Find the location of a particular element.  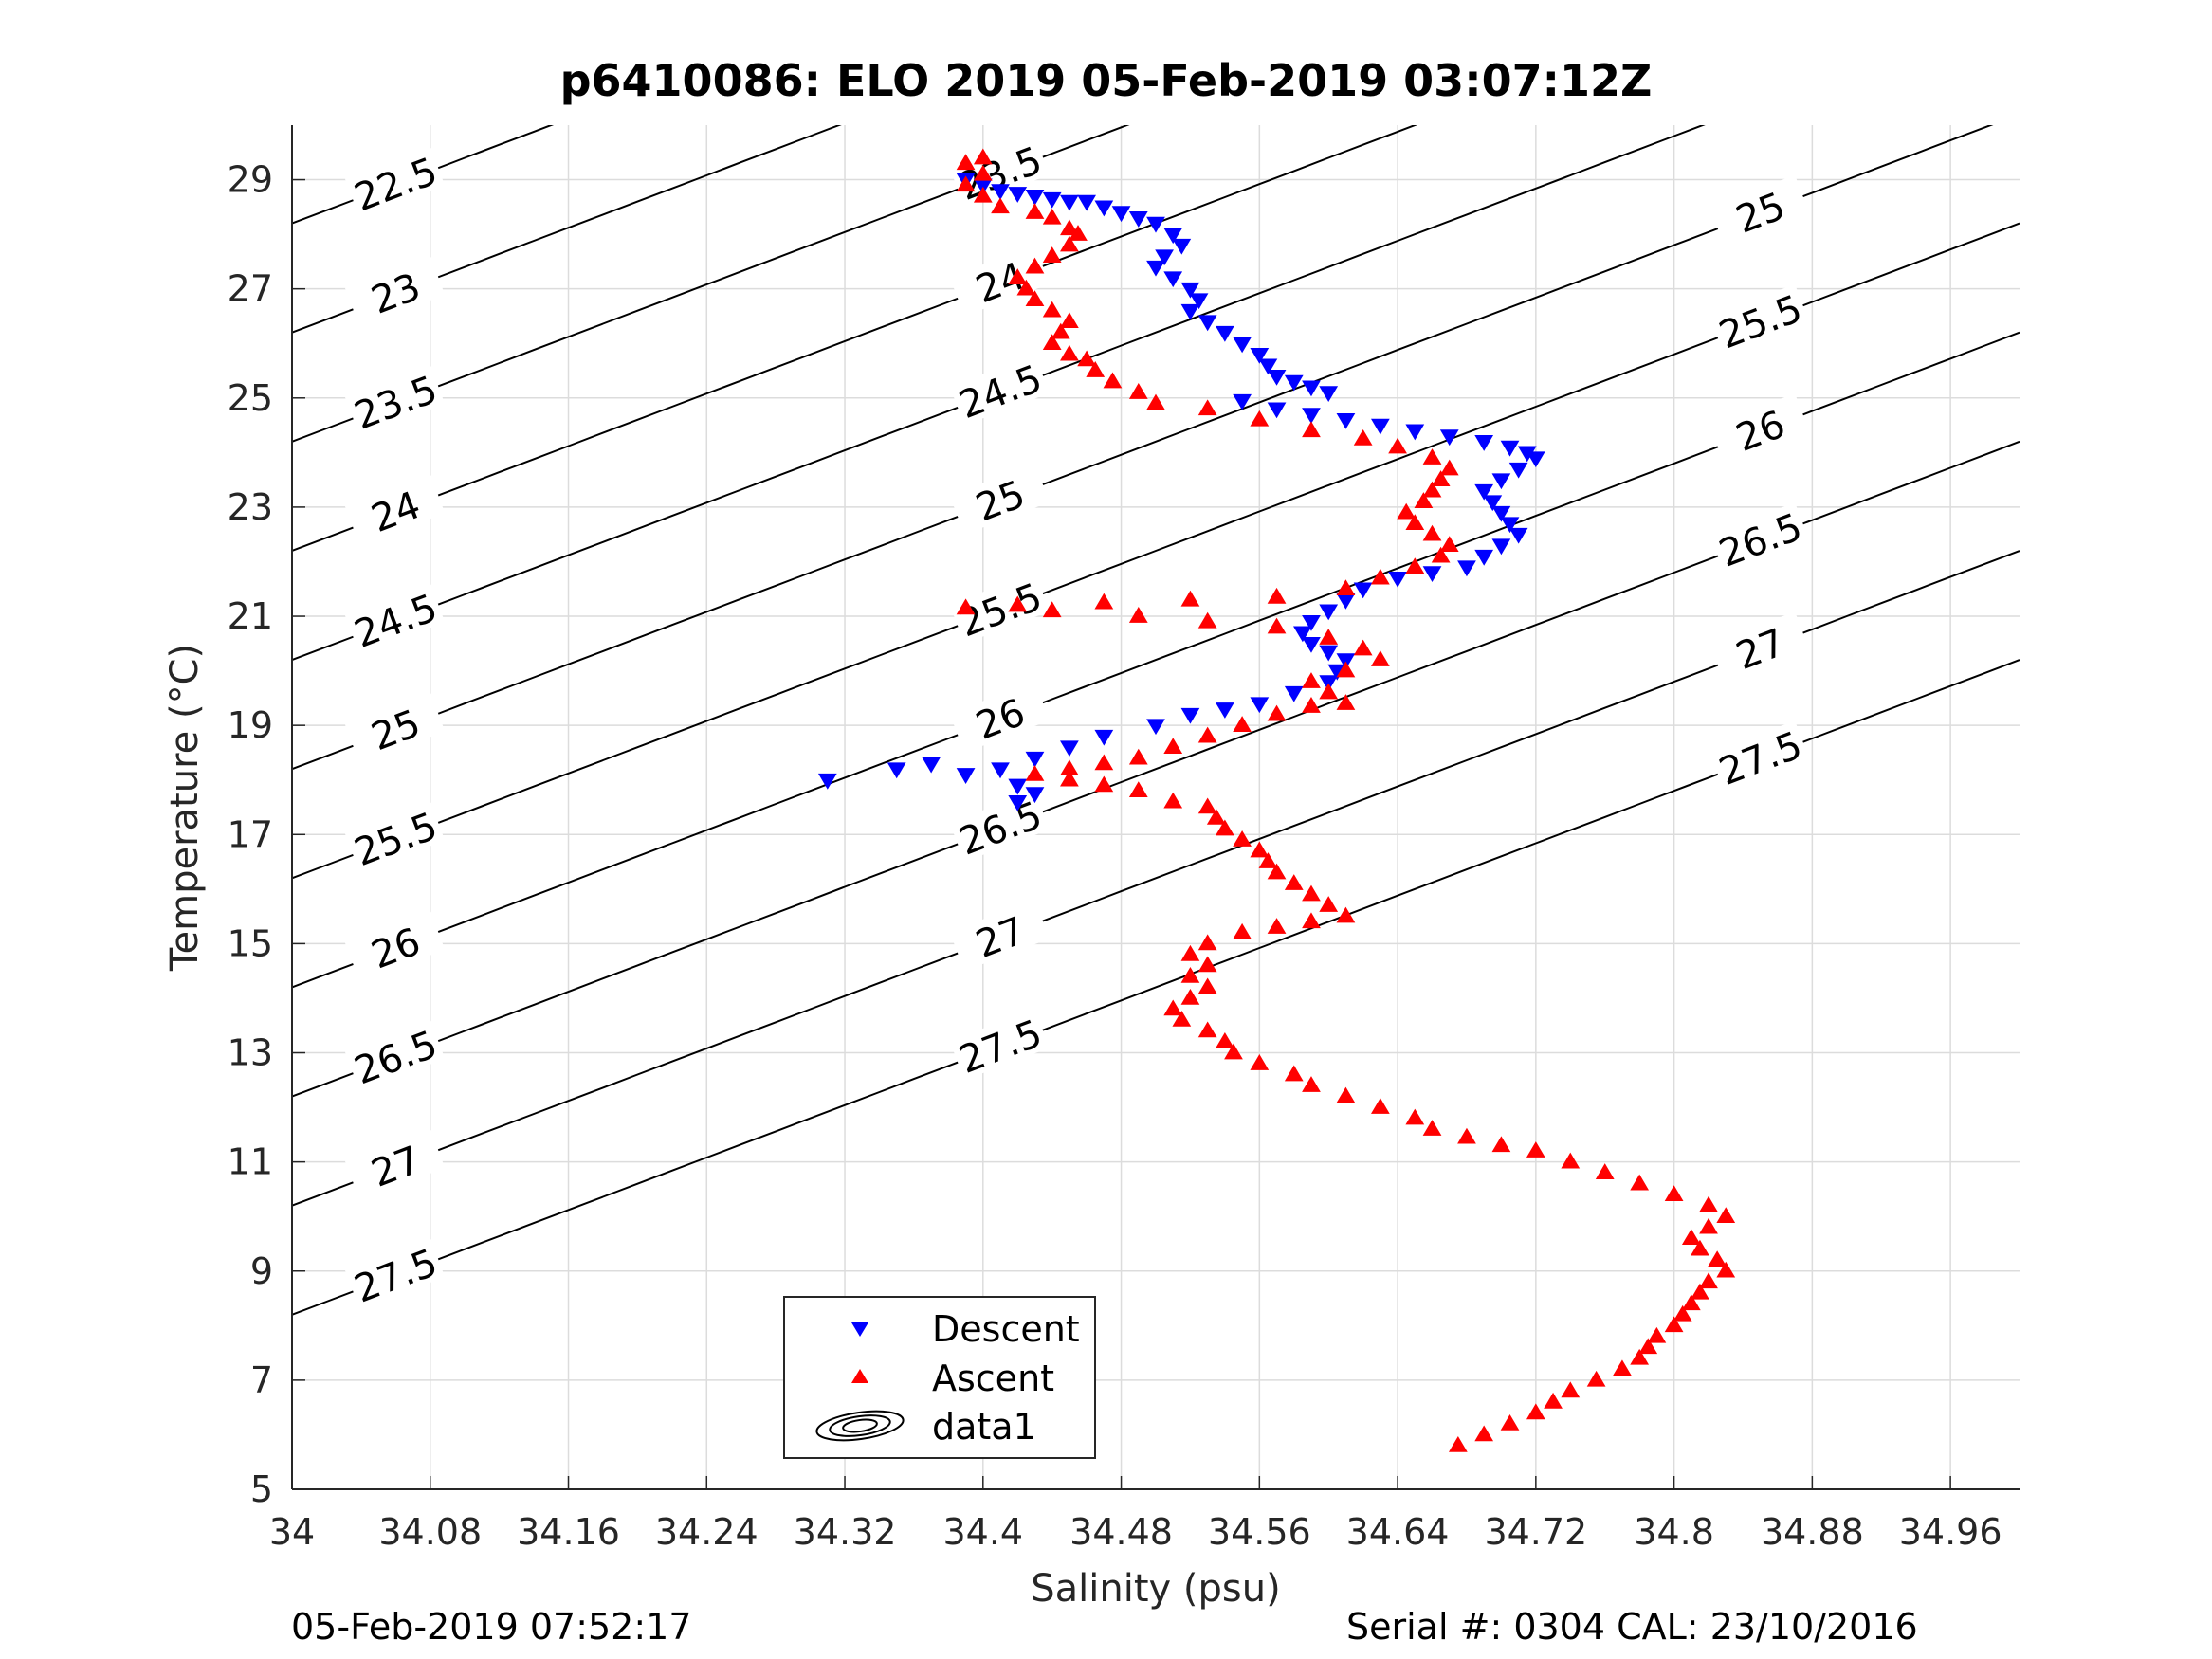

footer-serial-cal: Serial #: 0304 CAL: 23/10/2016 is located at coordinates (1632, 1627).